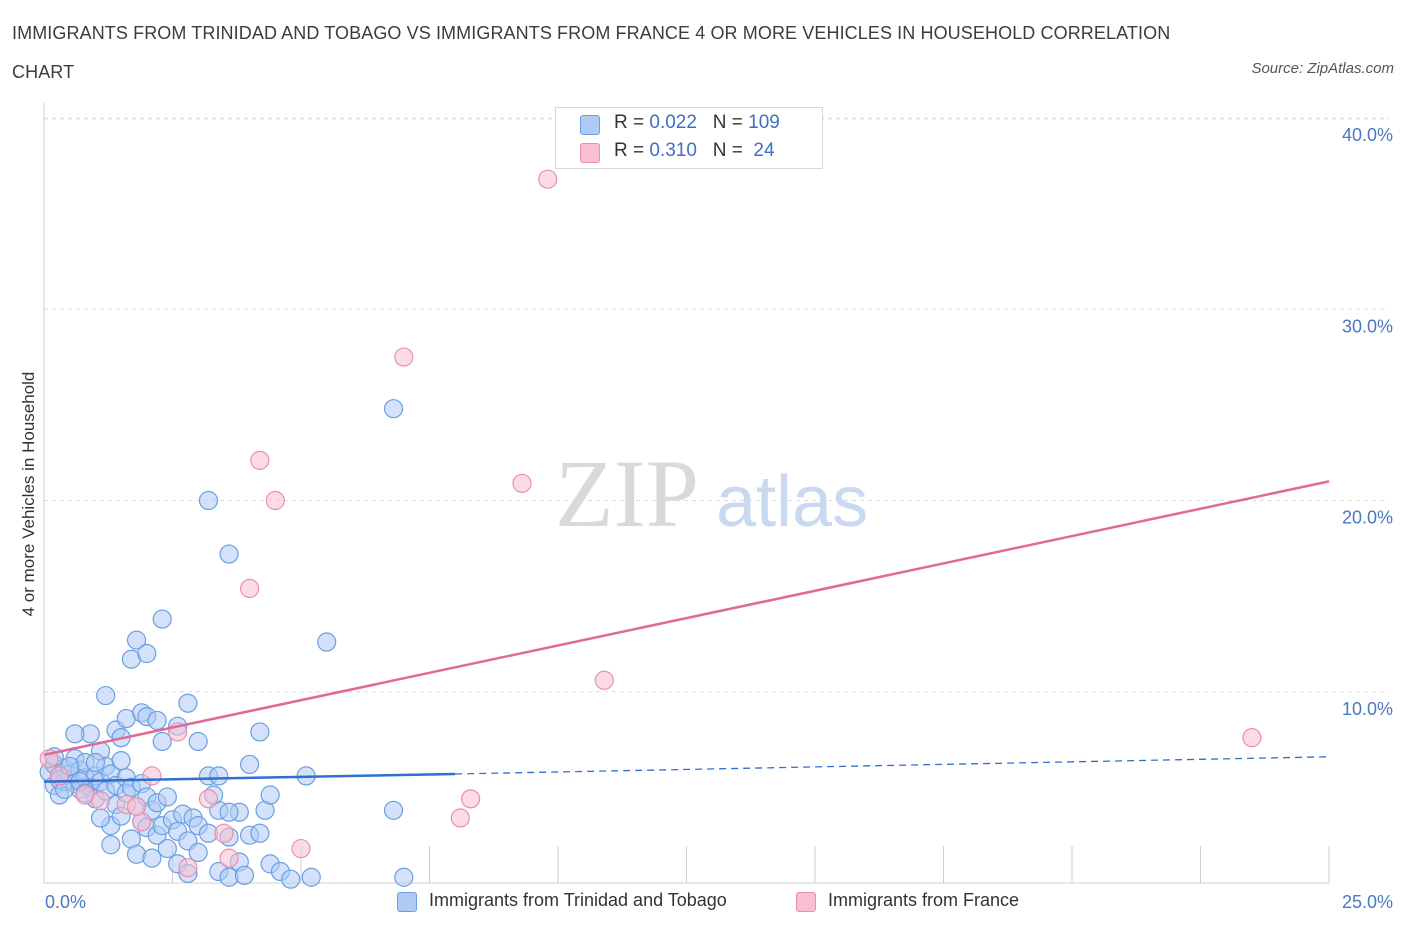 Image resolution: width=1406 pixels, height=930 pixels. I want to click on r-value: 0.022, so click(673, 122).